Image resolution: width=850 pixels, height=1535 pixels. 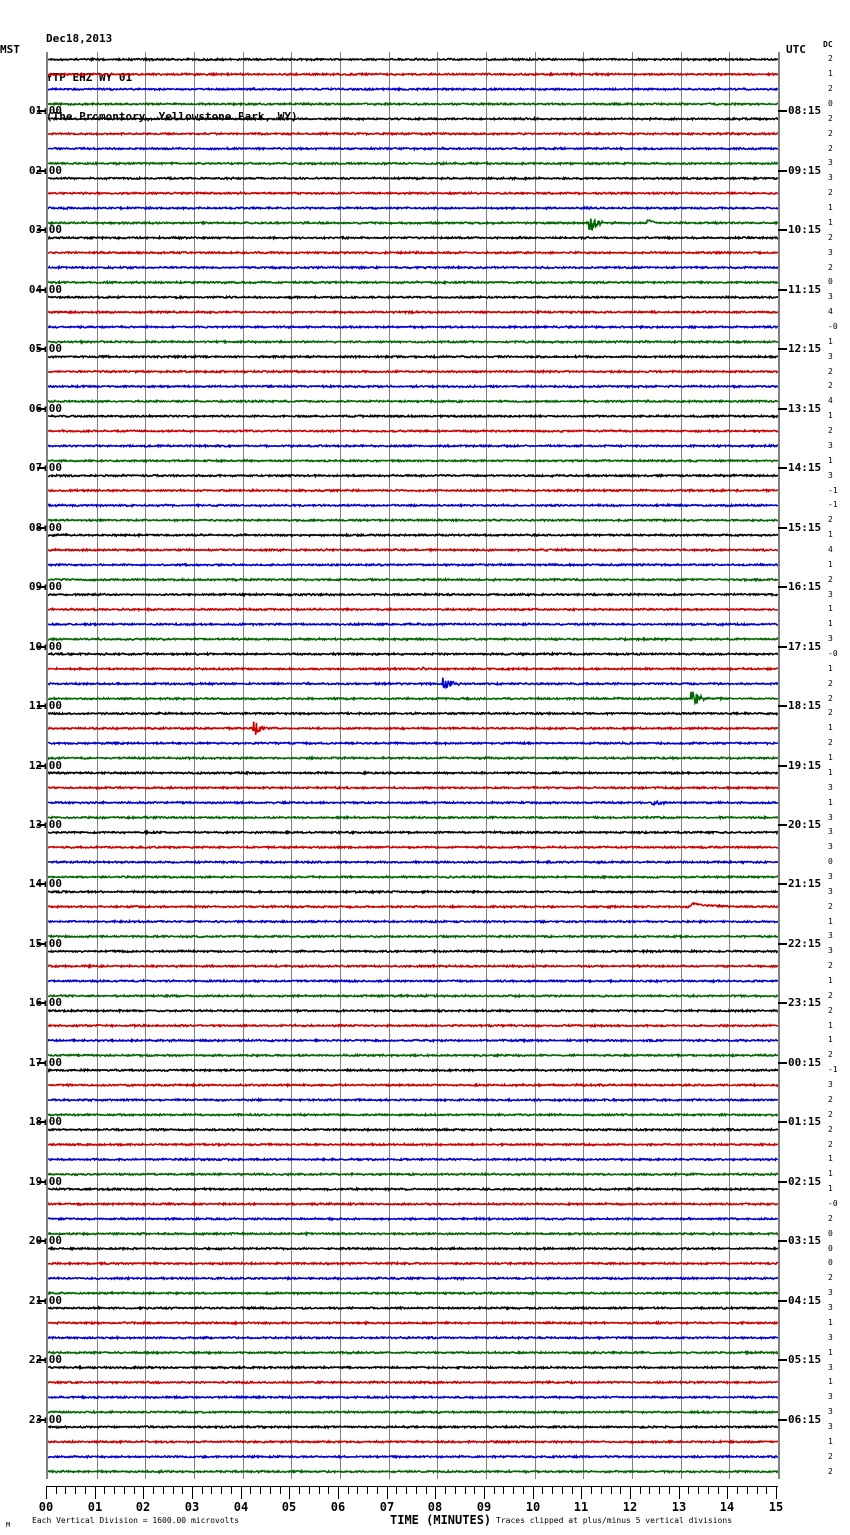 What do you see at coordinates (805, 1122) in the screenshot?
I see `utc-time-label: 01:15` at bounding box center [805, 1122].